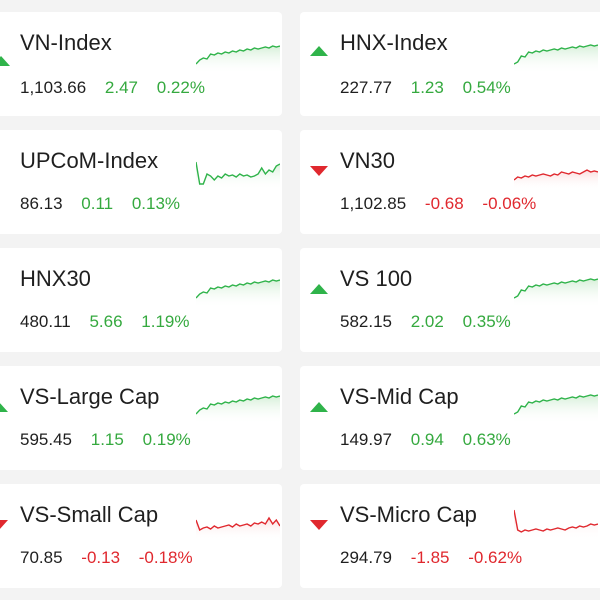 This screenshot has width=600, height=600. Describe the element at coordinates (373, 203) in the screenshot. I see `index-value: 1,102.85` at that location.